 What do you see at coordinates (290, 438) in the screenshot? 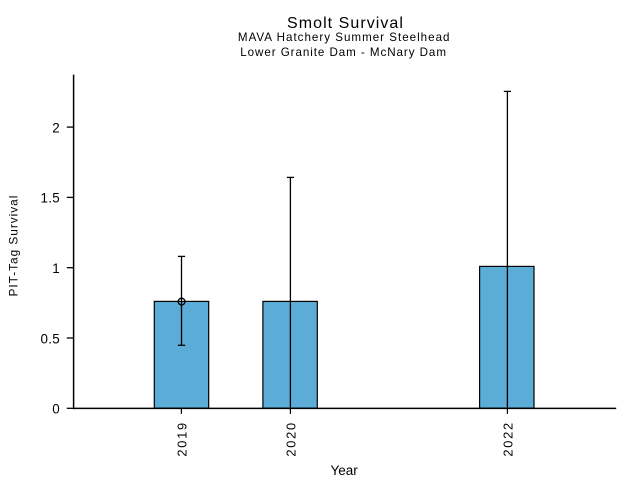
I see `svg-text: 2020` at bounding box center [290, 438].